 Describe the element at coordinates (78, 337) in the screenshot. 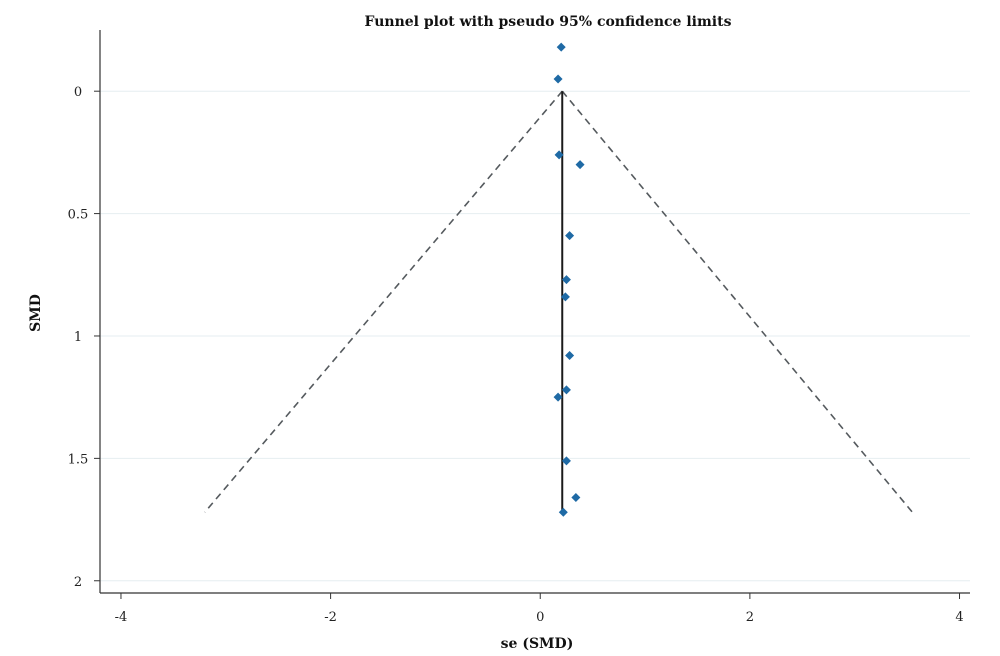

I see `y-tick-label: 1` at that location.